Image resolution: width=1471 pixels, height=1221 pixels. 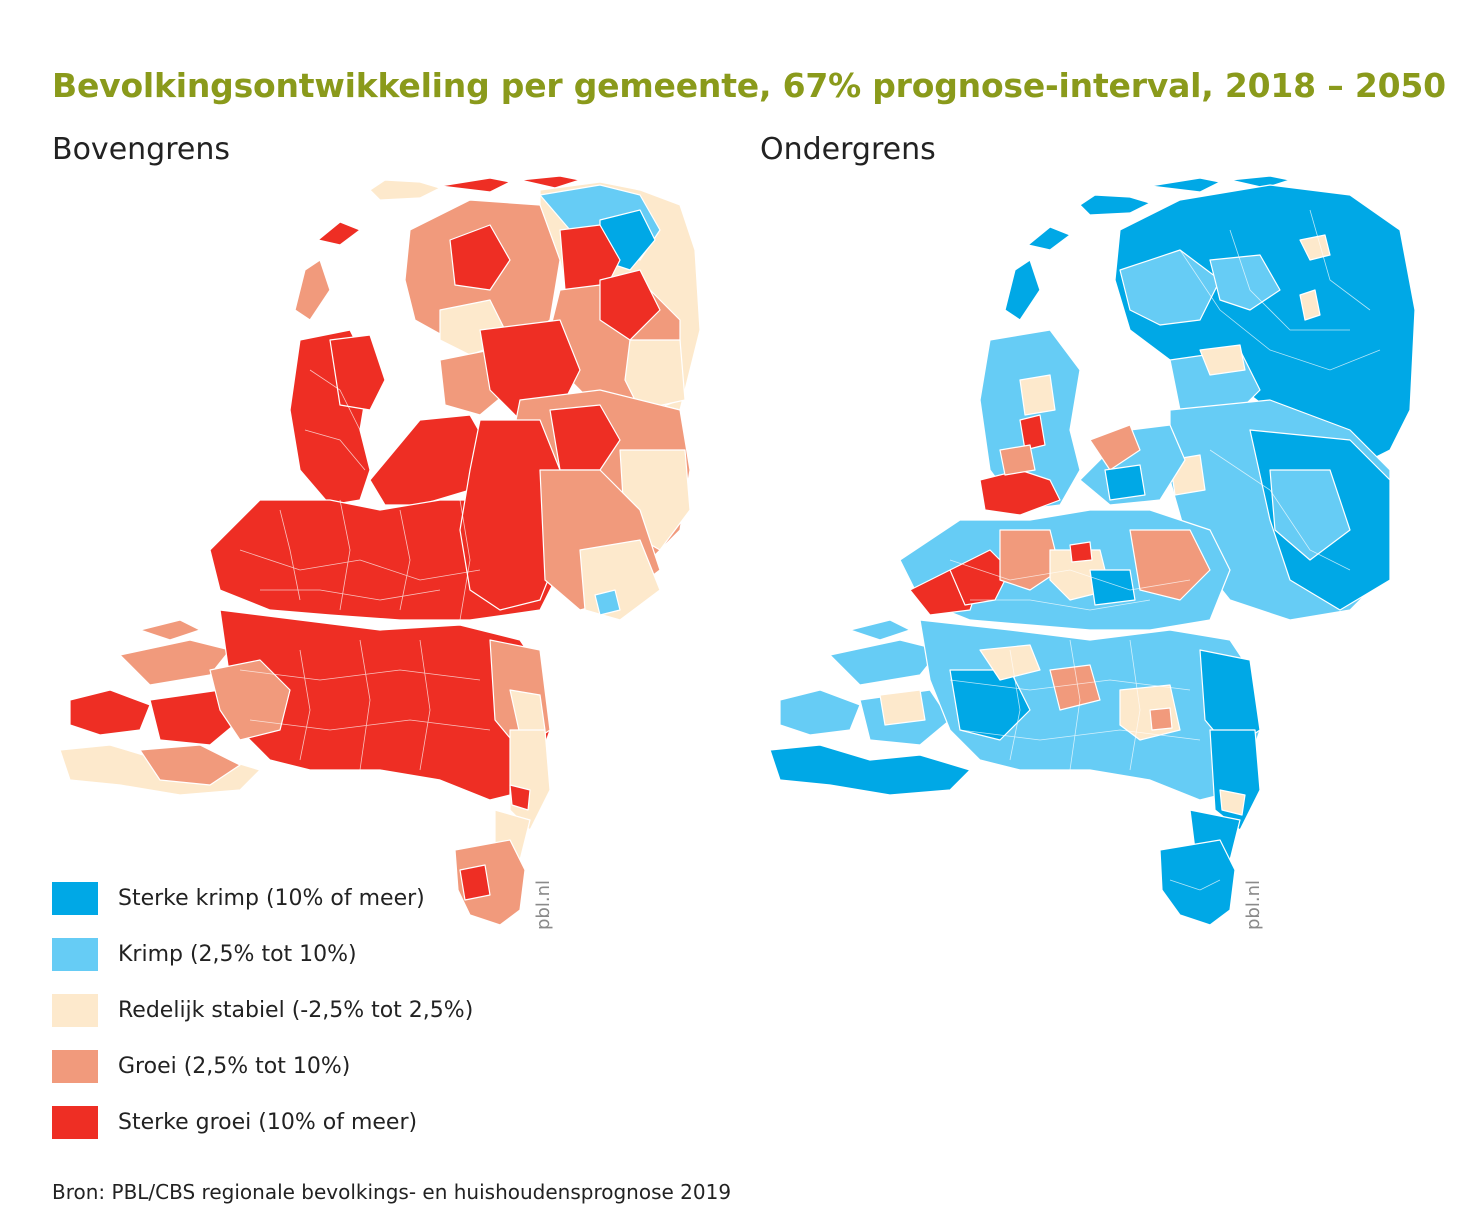 I want to click on region-overijssel-red, so click(x=585, y=437).